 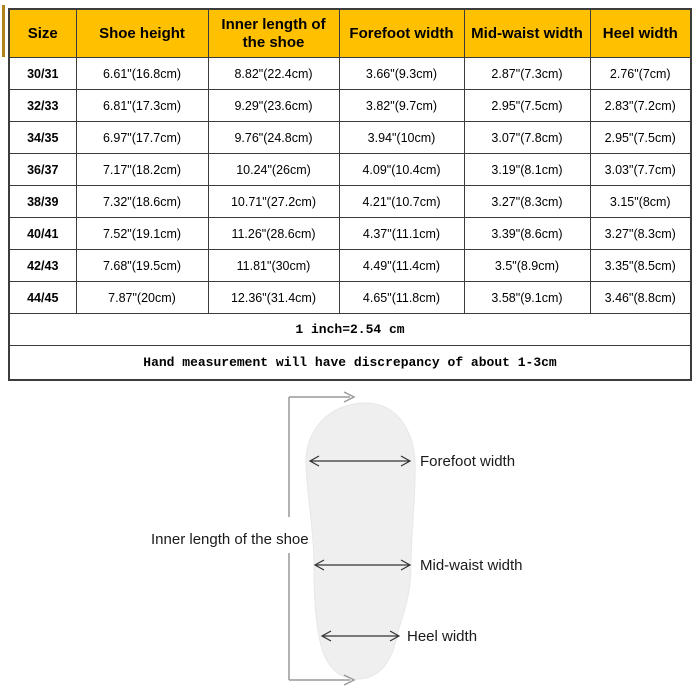 I want to click on note-inch-conversion: 1 inch=2.54 cm, so click(x=350, y=329).